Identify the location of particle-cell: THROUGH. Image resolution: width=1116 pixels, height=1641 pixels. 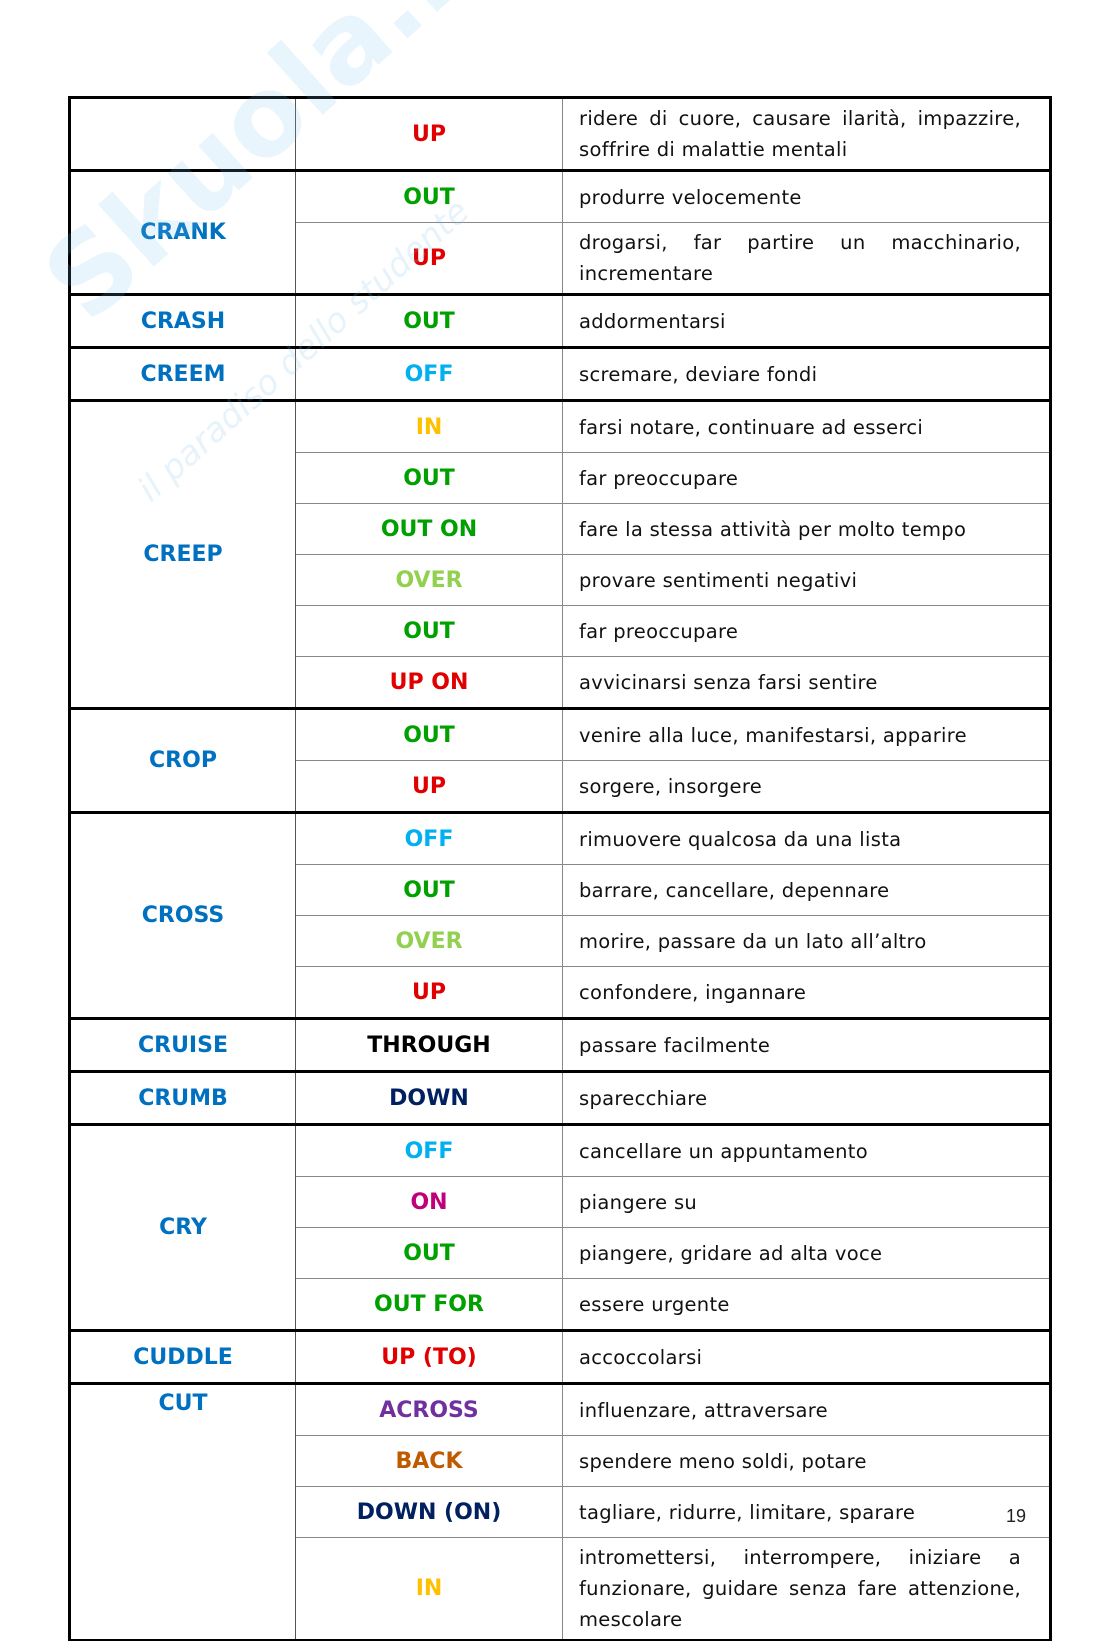
(429, 1044).